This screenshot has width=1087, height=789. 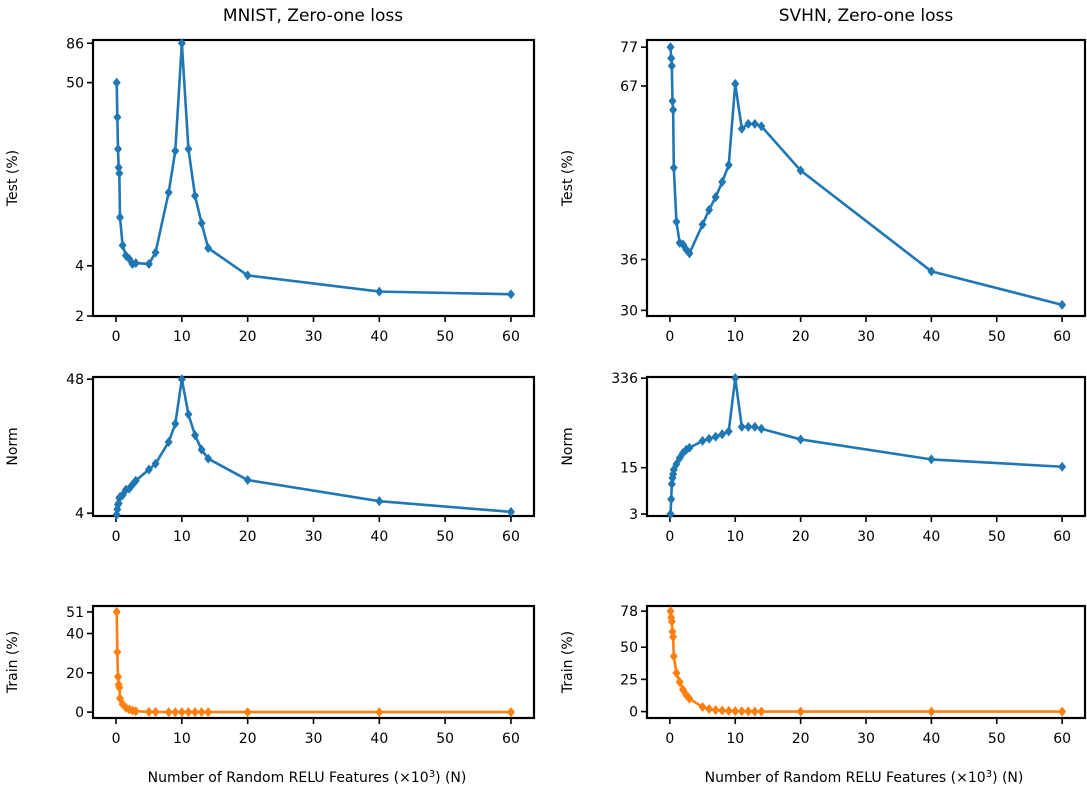 I want to click on panel-mnist-norm: 0 10 20 30 40 50 60 4 48 Norm, so click(x=270, y=458).